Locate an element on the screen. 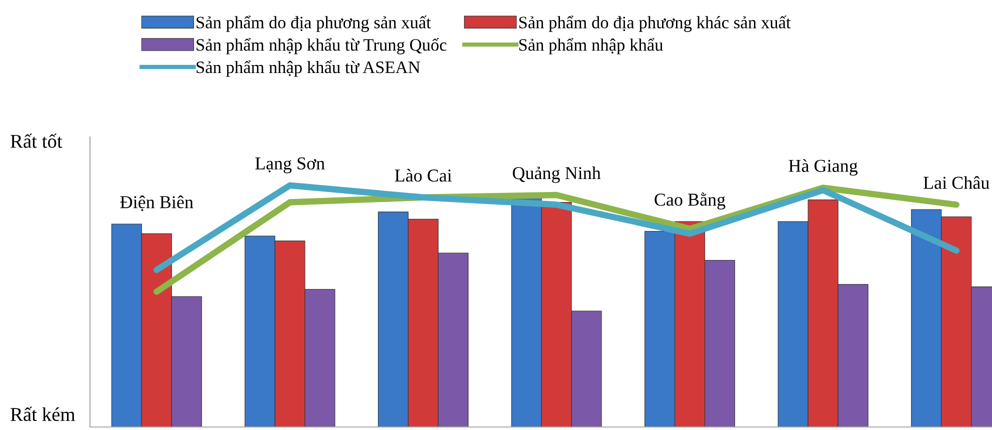  text: Rất tốt is located at coordinates (36, 141).